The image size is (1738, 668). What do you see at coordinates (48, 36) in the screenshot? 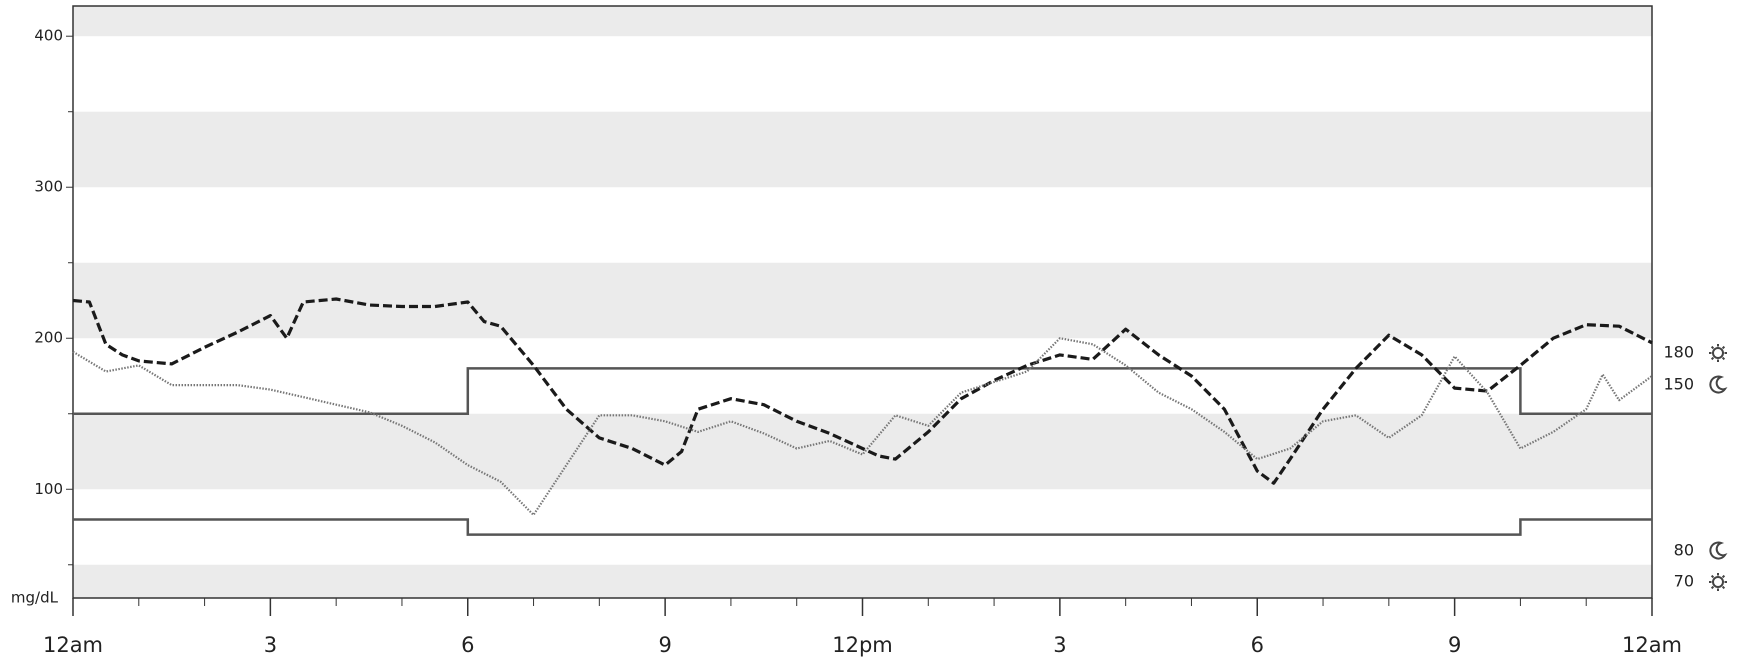
I see `y-tick-label: 400` at bounding box center [48, 36].